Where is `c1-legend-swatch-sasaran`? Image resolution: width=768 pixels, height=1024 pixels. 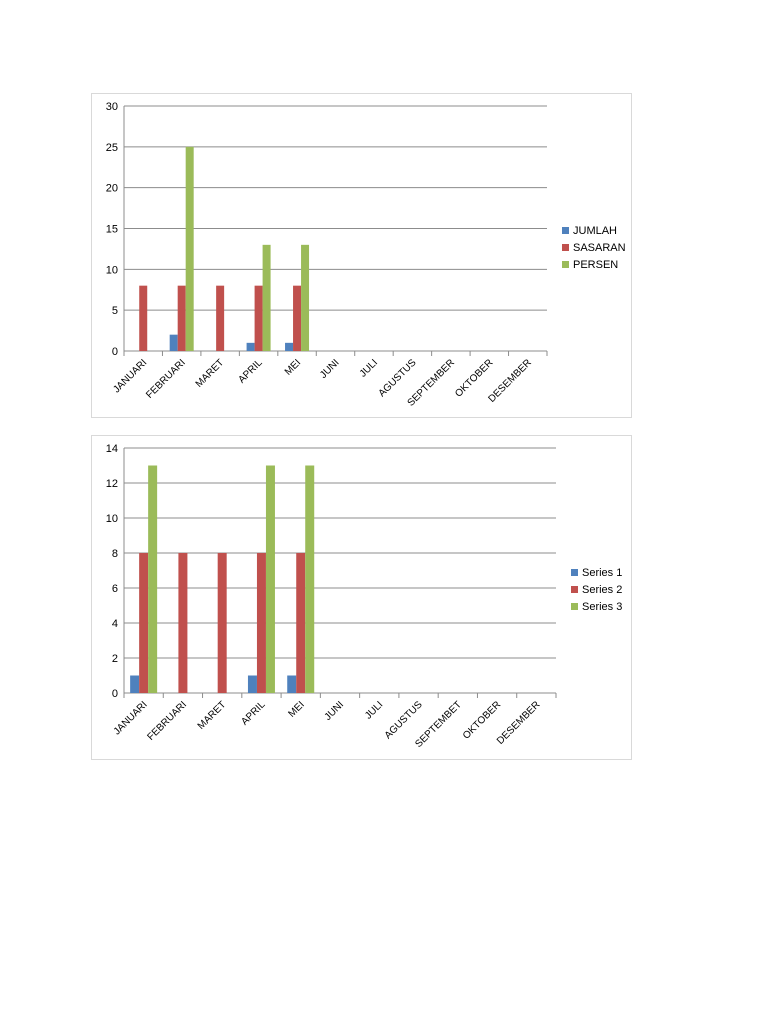 c1-legend-swatch-sasaran is located at coordinates (565, 247).